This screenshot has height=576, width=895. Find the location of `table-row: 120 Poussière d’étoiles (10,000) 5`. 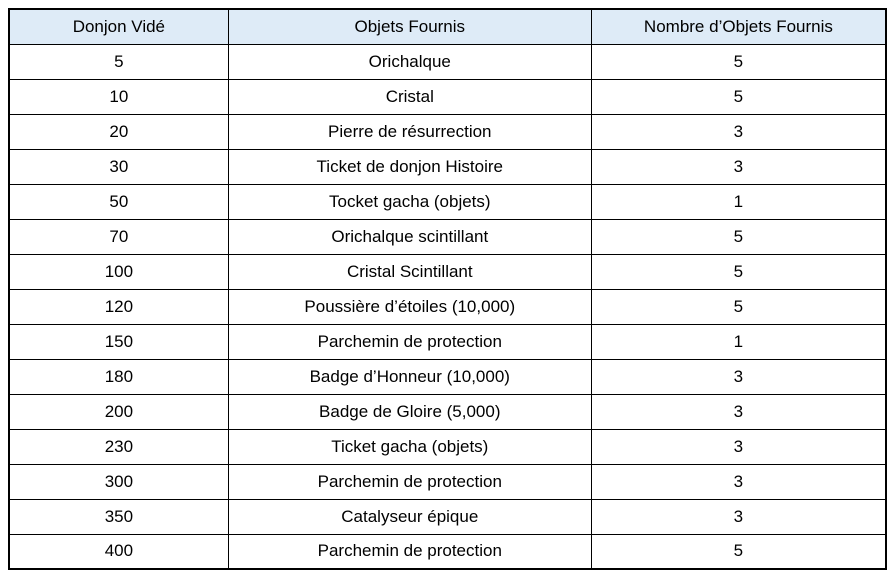

table-row: 120 Poussière d’étoiles (10,000) 5 is located at coordinates (447, 306).